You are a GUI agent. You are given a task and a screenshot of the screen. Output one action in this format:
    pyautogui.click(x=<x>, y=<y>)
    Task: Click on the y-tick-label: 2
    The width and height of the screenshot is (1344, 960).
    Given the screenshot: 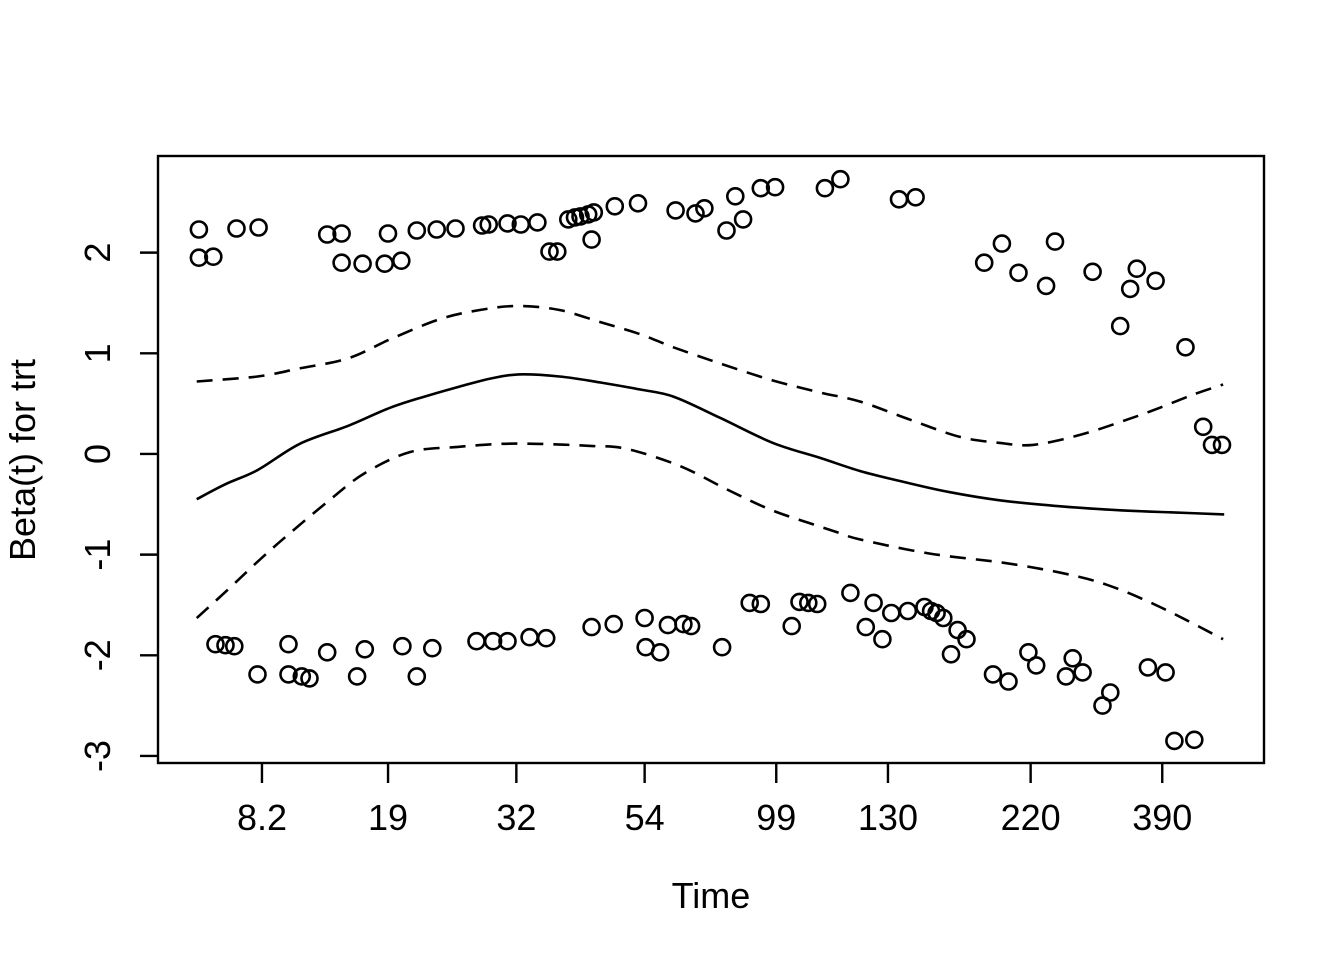 What is the action you would take?
    pyautogui.click(x=97, y=253)
    